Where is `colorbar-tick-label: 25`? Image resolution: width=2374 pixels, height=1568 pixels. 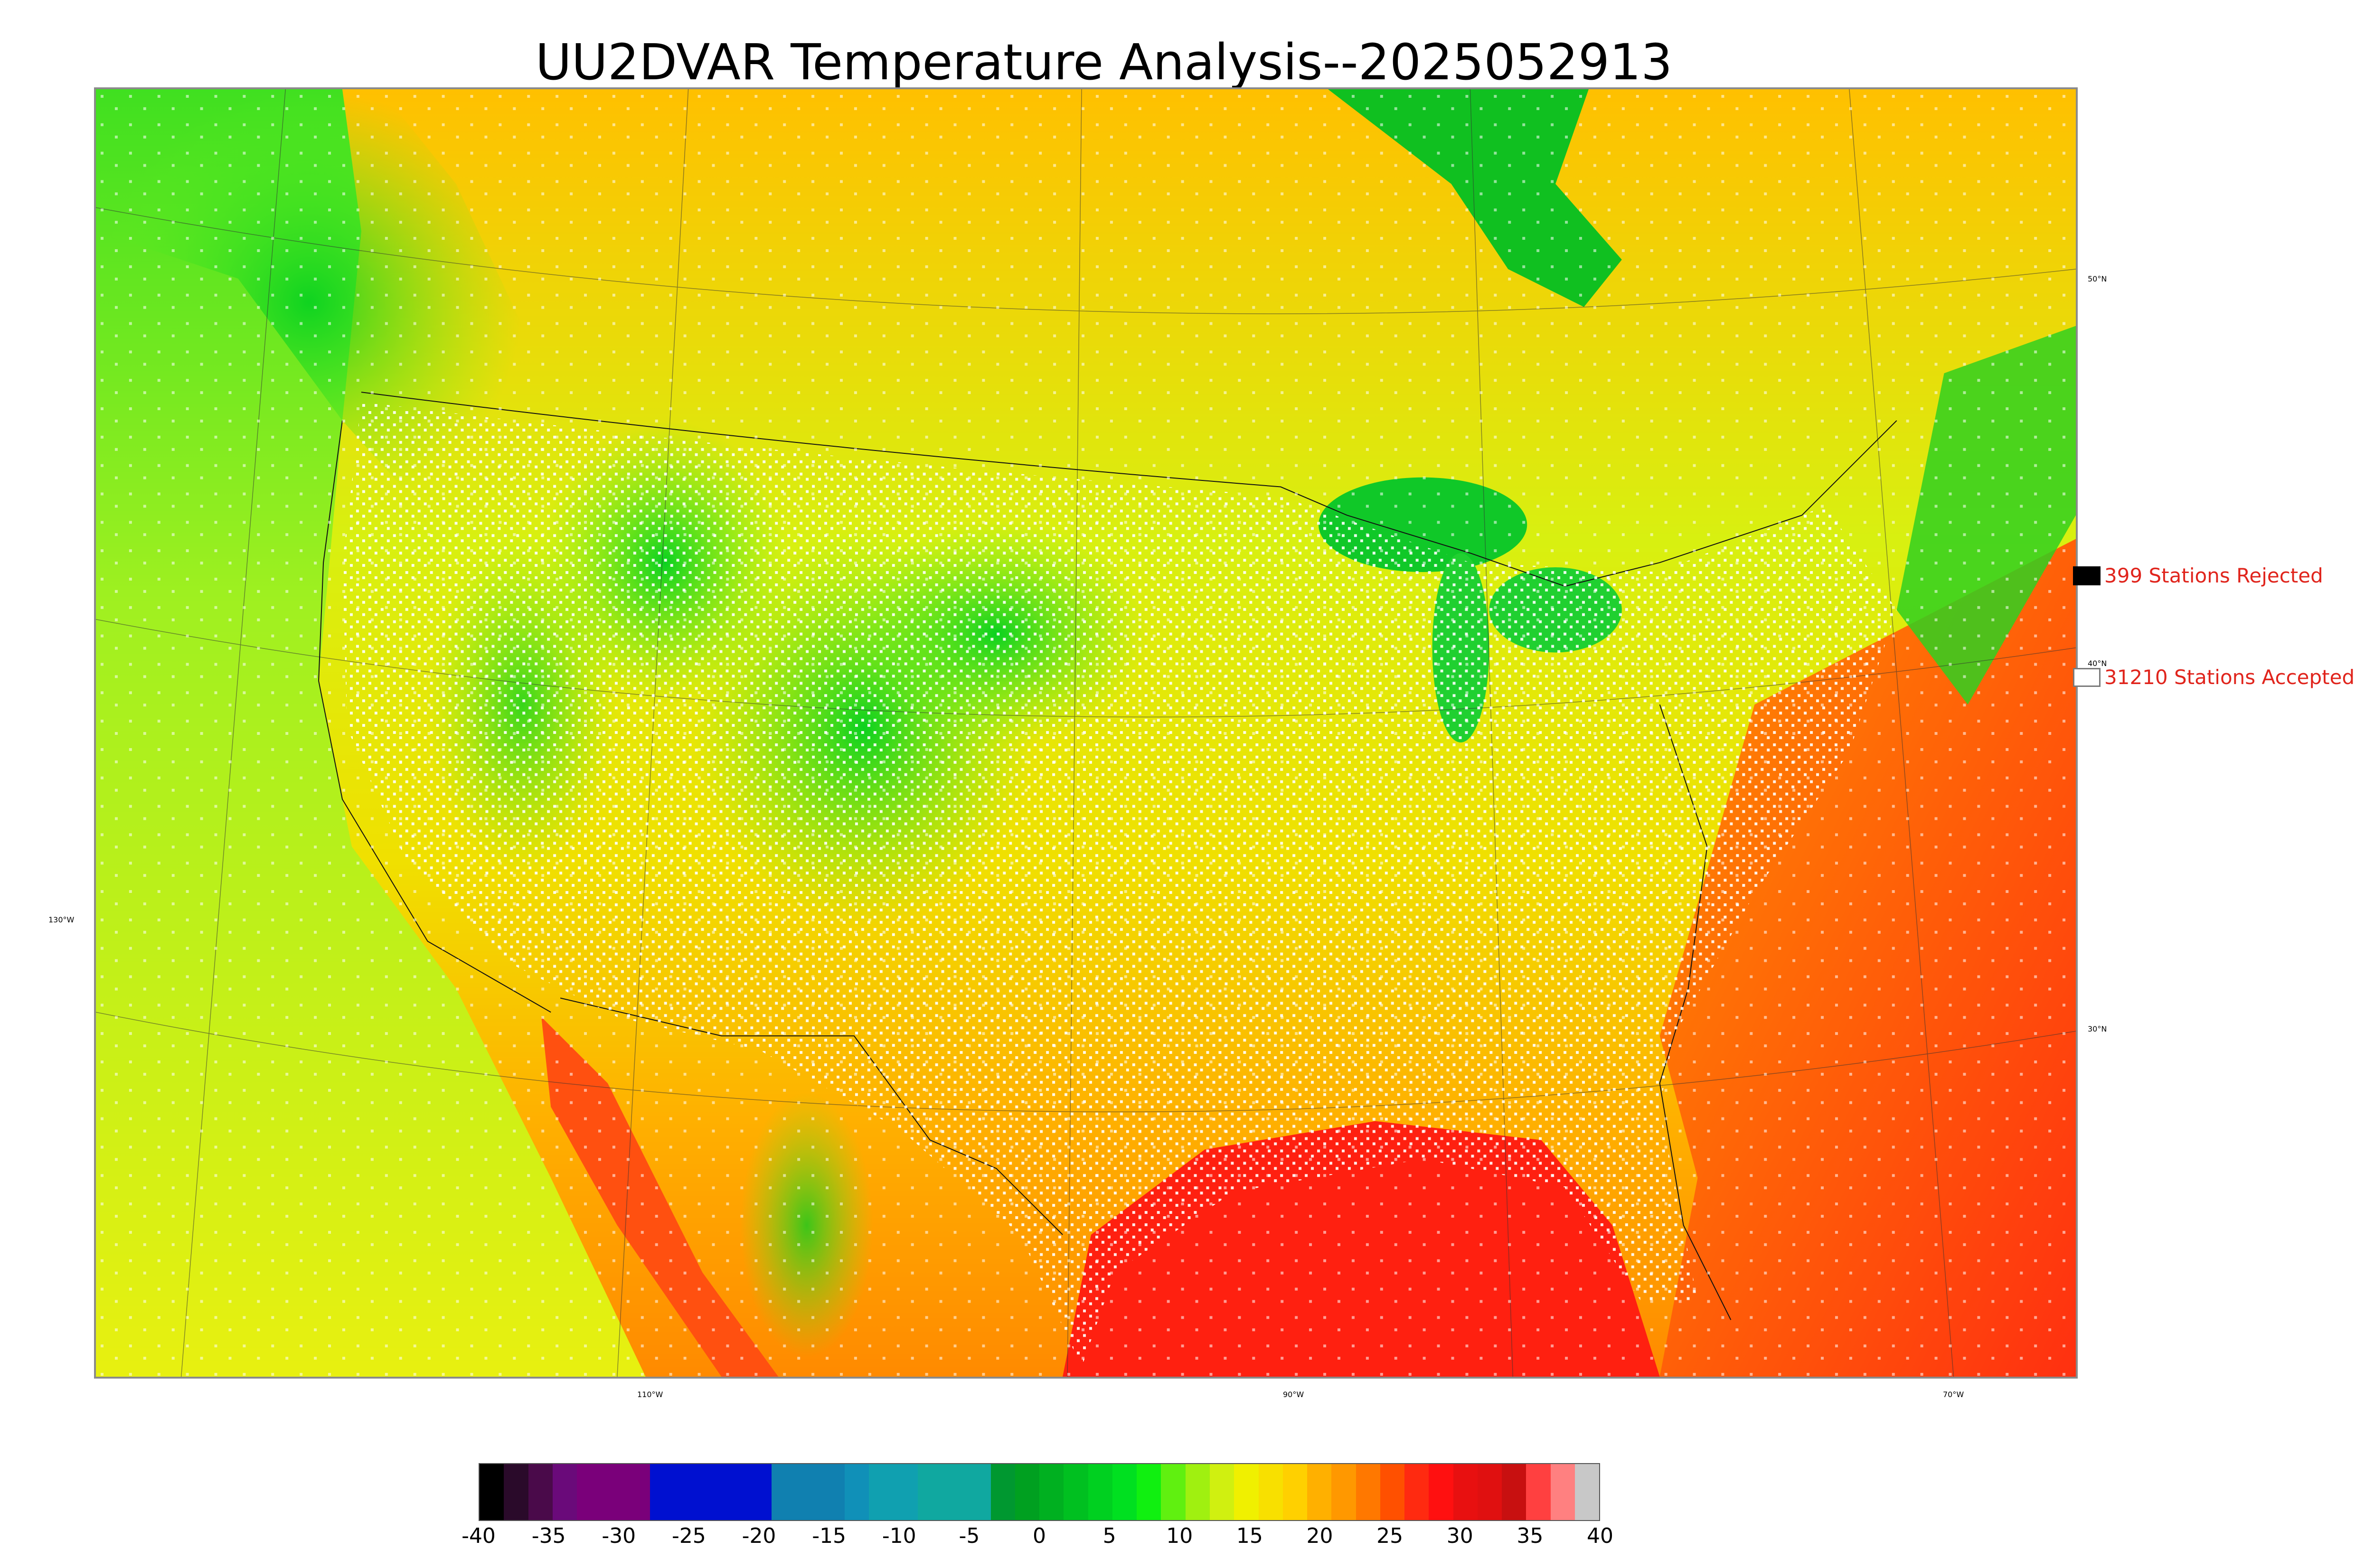 colorbar-tick-label: 25 is located at coordinates (1390, 1536).